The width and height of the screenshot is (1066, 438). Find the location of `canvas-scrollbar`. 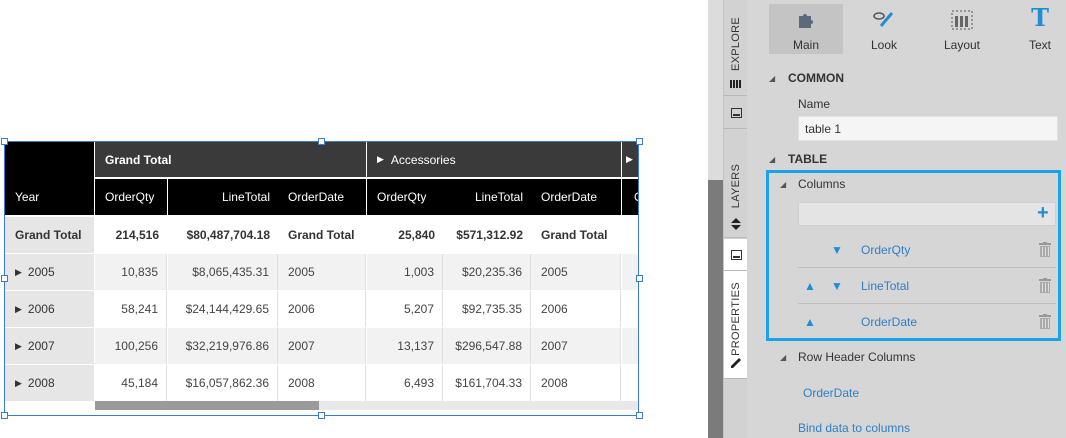

canvas-scrollbar is located at coordinates (715, 219).